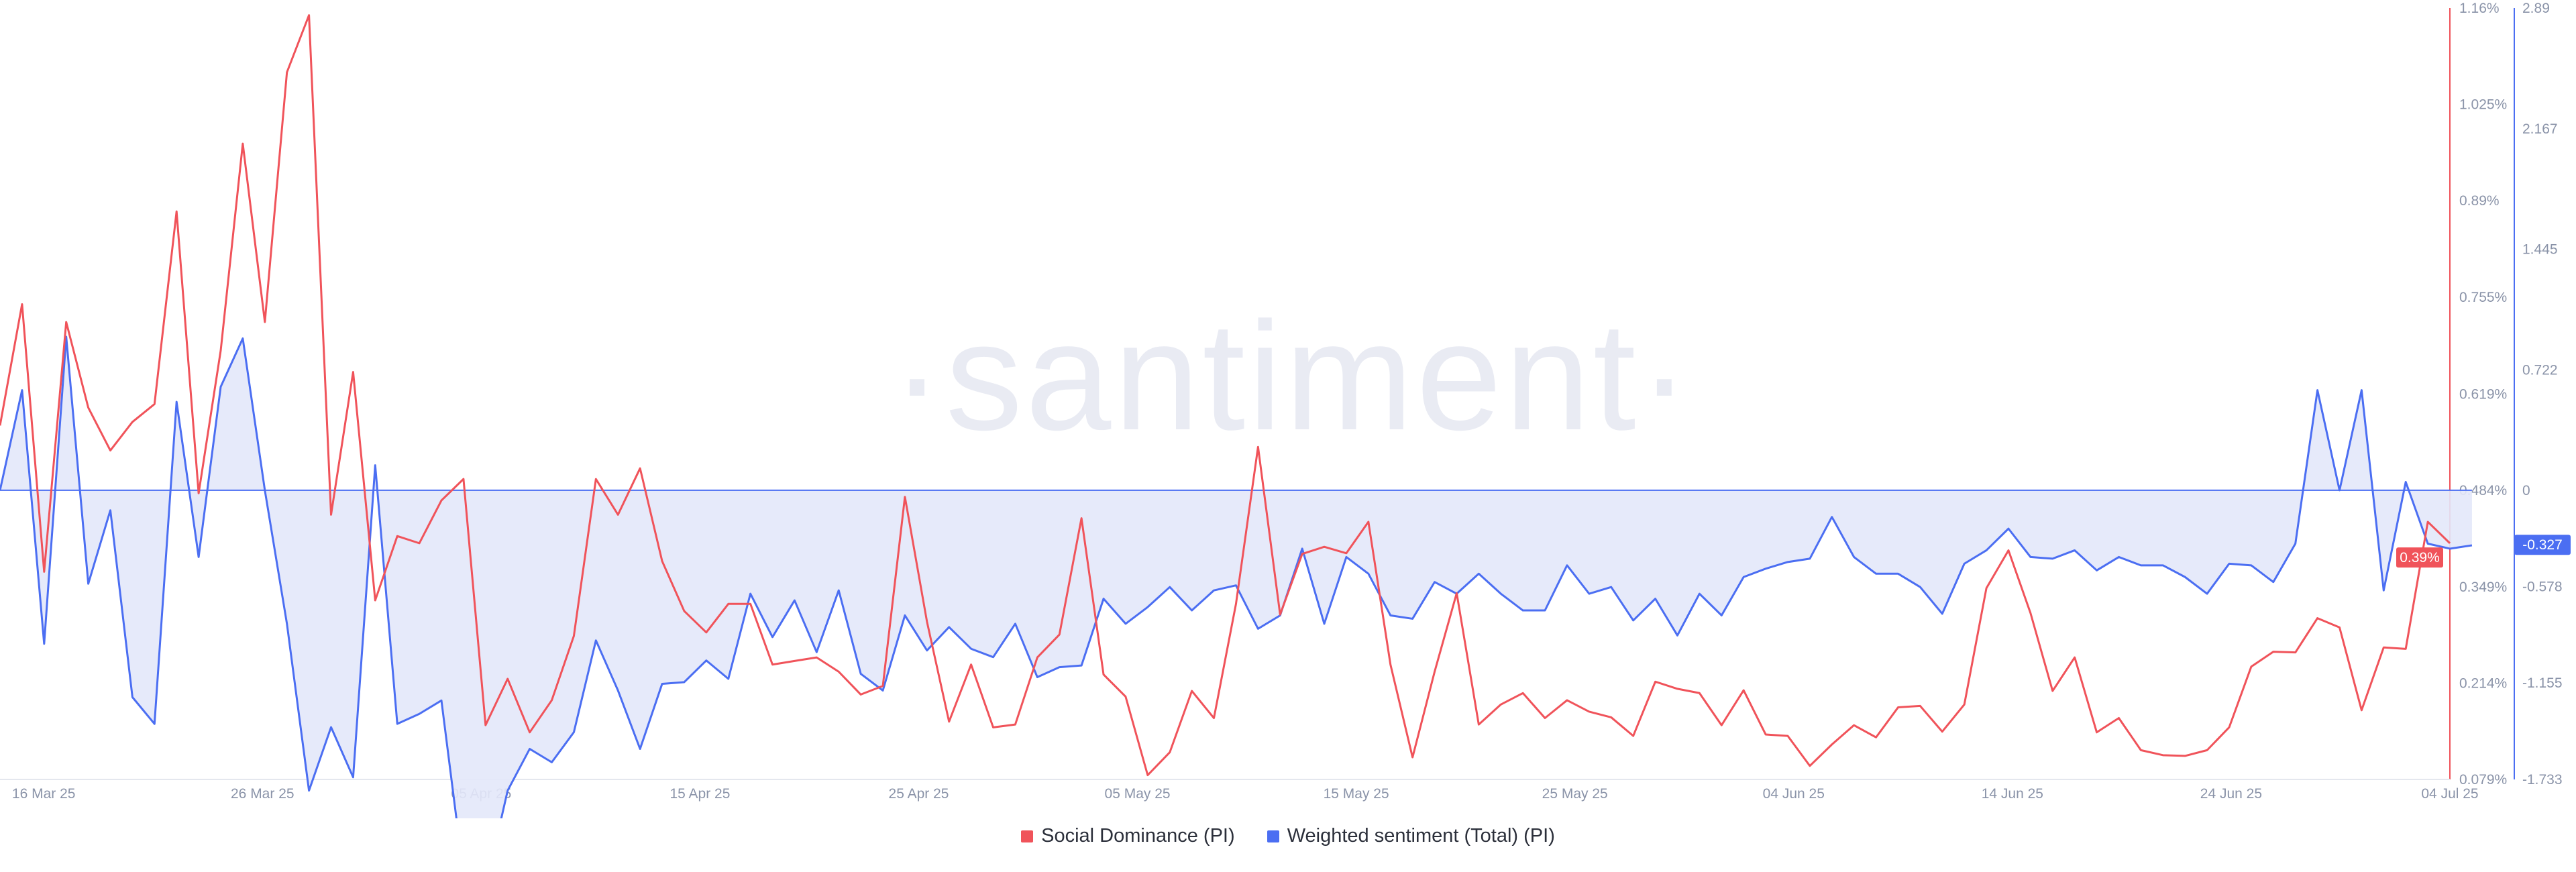 The width and height of the screenshot is (2576, 872). I want to click on left-y-tick-label: 0.89%, so click(2479, 201).